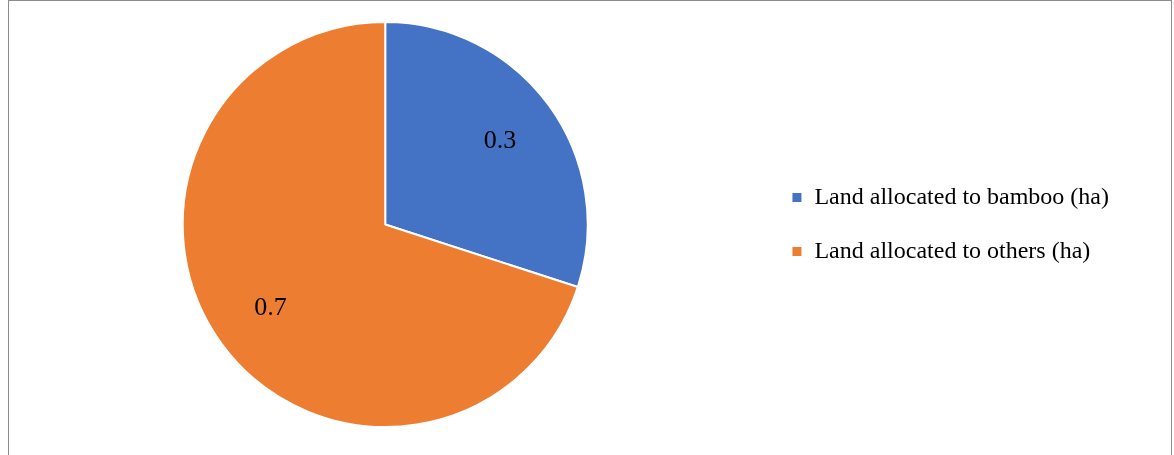  Describe the element at coordinates (962, 195) in the screenshot. I see `legend-label: Land allocated to bamboo (ha)` at that location.